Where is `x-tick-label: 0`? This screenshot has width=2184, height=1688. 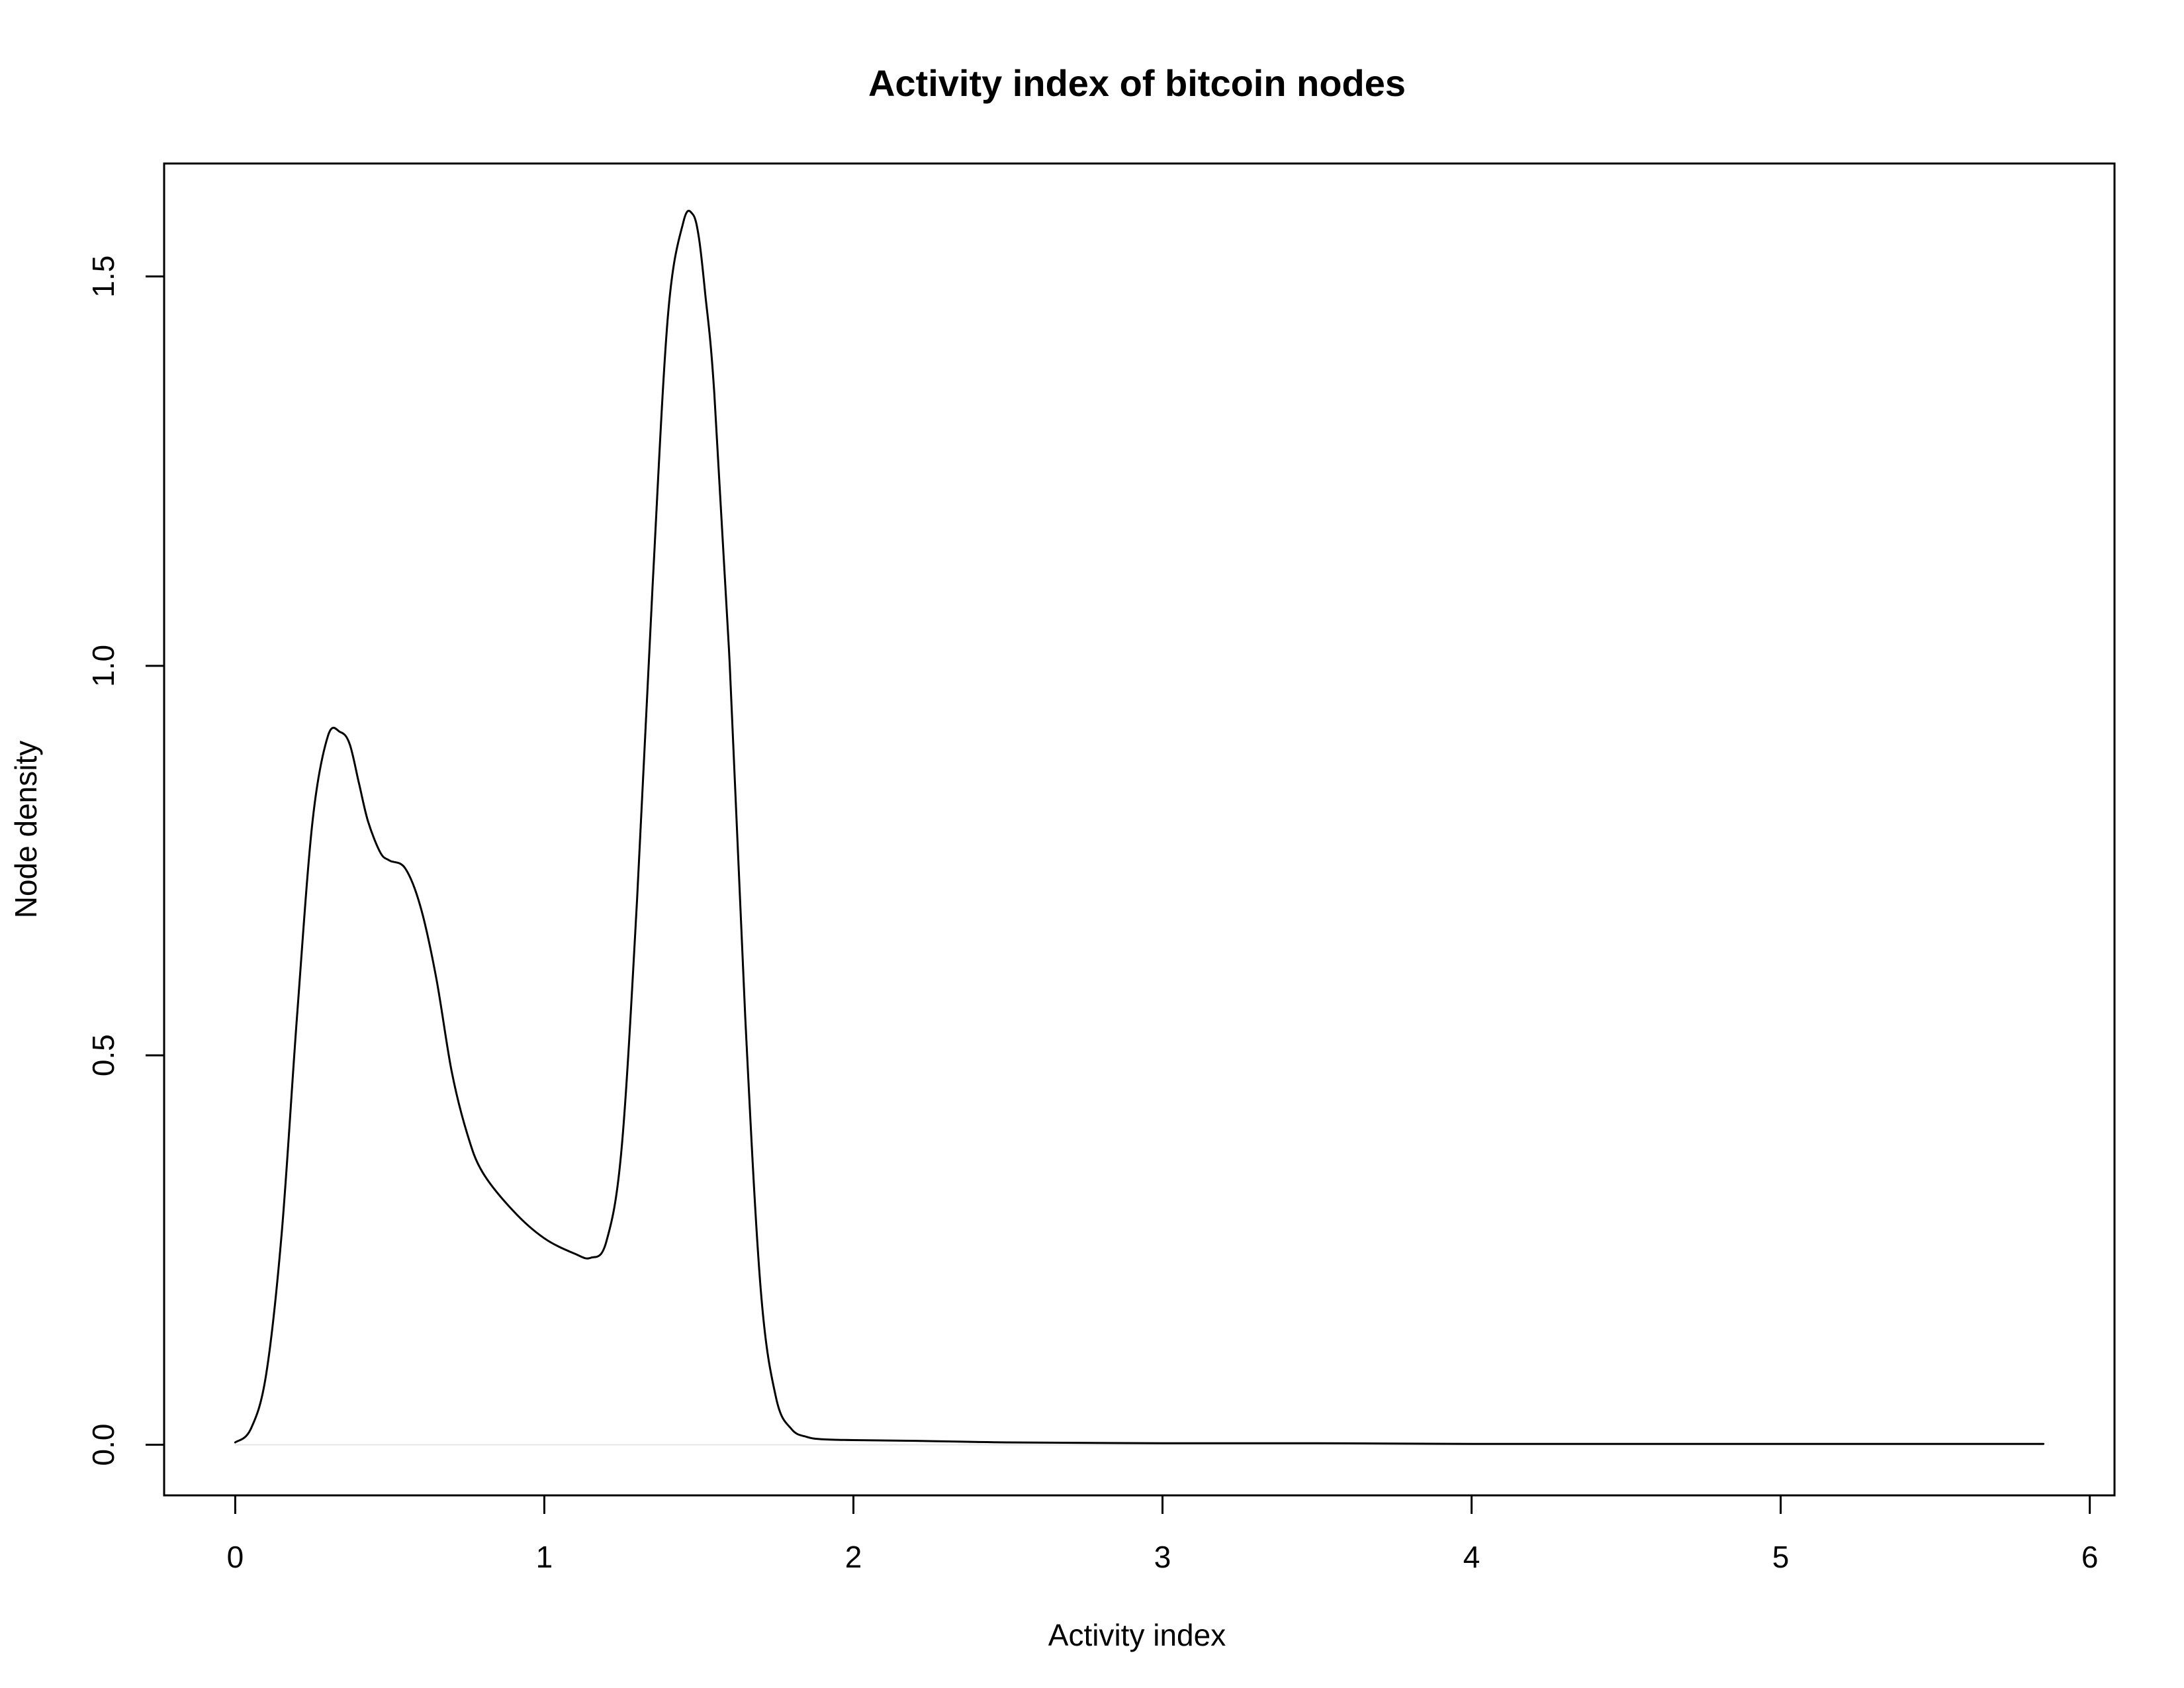
x-tick-label: 0 is located at coordinates (235, 1557).